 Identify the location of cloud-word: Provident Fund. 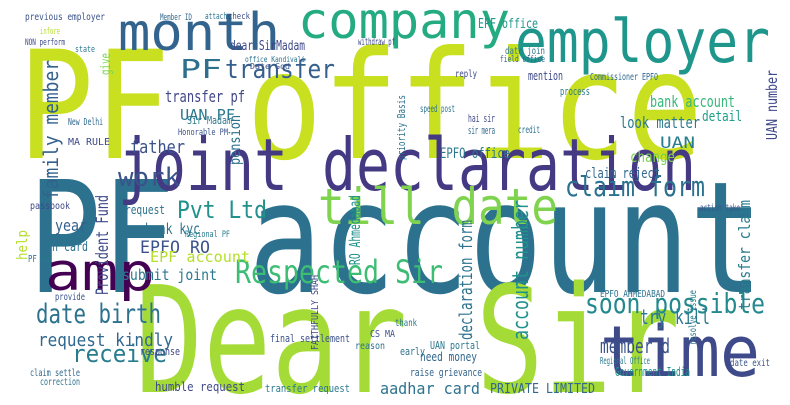
(103, 245).